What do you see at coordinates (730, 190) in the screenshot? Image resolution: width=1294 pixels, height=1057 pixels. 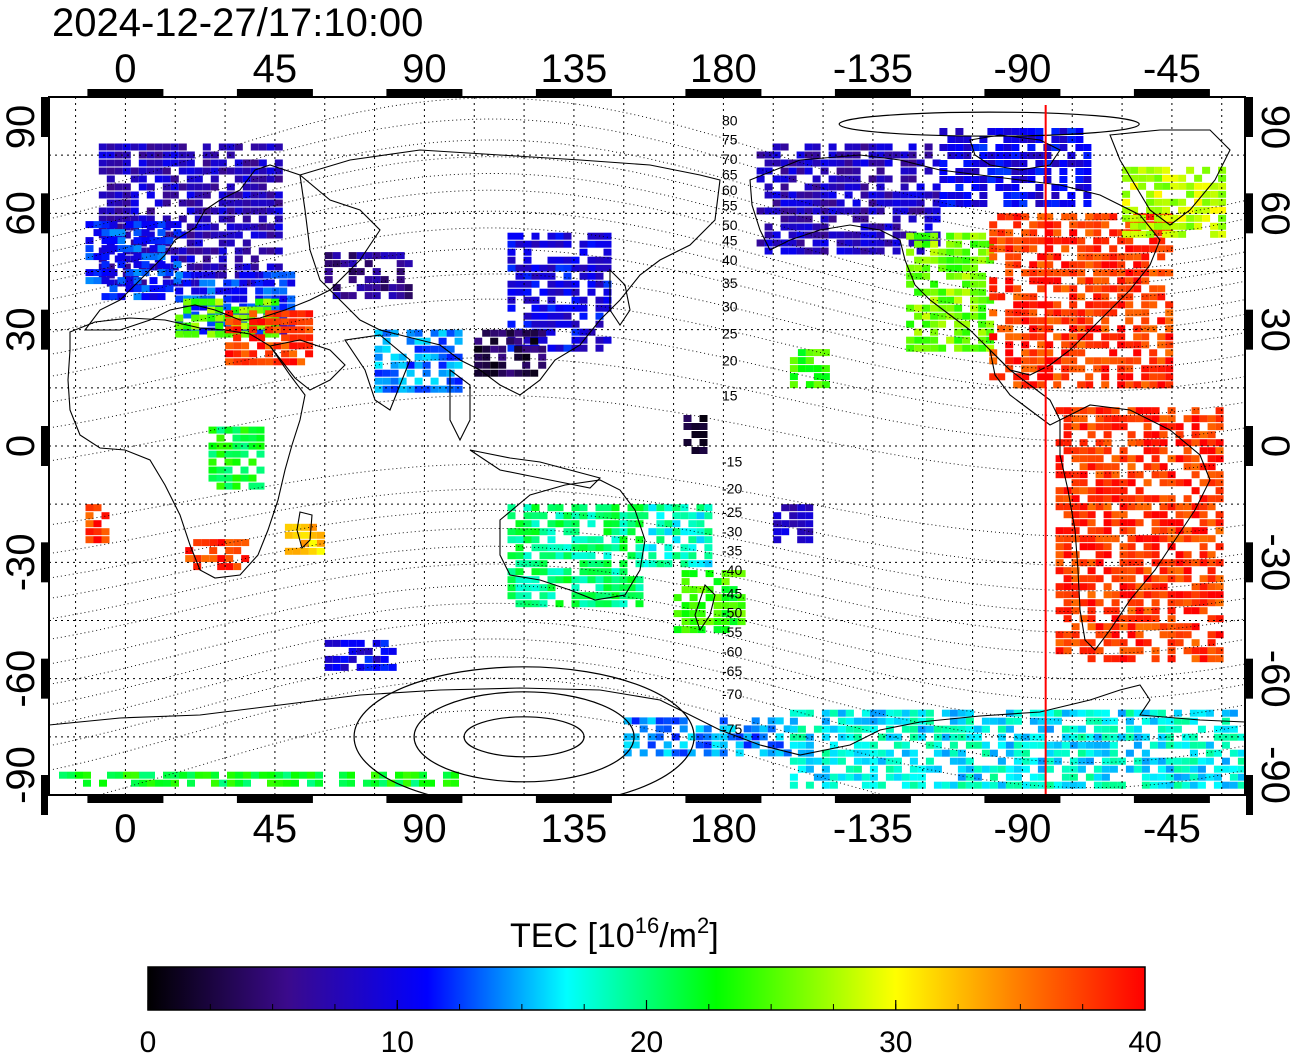 I see `mag-contour-label: 60` at bounding box center [730, 190].